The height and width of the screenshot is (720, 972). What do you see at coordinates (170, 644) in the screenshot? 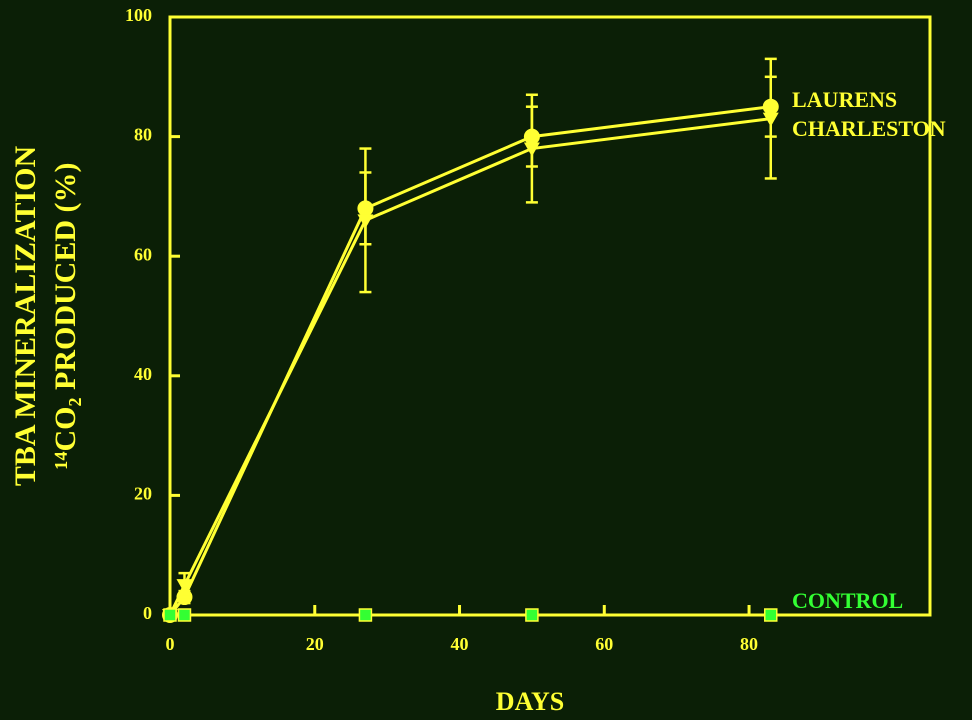
I see `x-tick-label: 0` at bounding box center [170, 644].